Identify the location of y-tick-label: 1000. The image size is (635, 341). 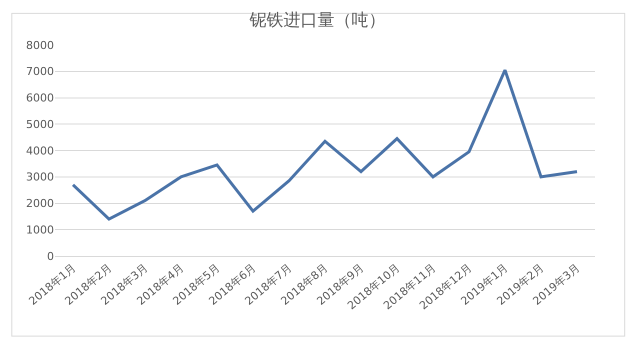
(40, 229).